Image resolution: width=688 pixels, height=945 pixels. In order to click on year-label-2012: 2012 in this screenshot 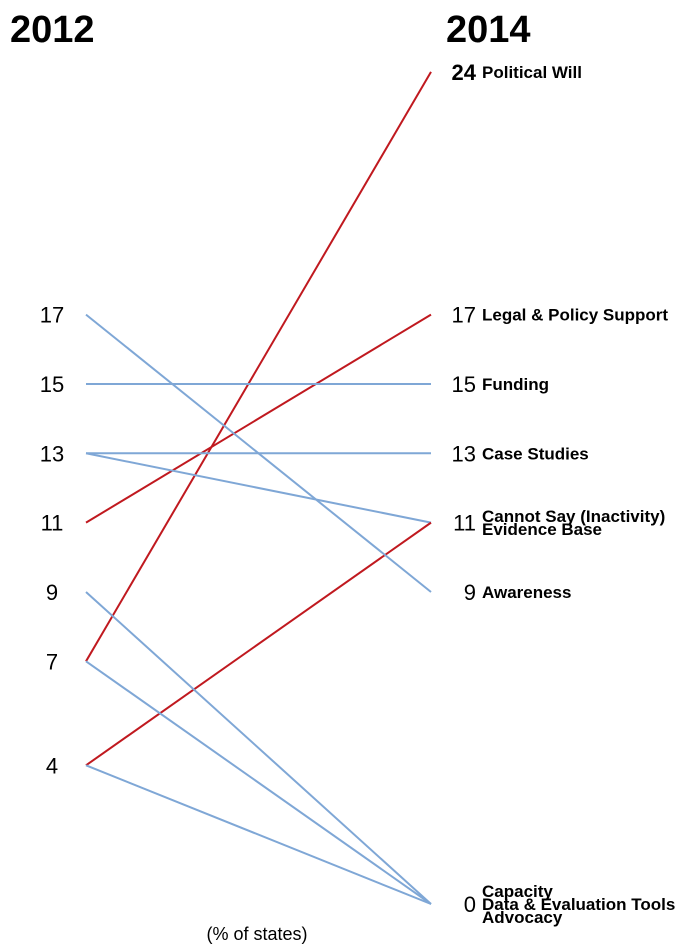, I will do `click(52, 30)`.